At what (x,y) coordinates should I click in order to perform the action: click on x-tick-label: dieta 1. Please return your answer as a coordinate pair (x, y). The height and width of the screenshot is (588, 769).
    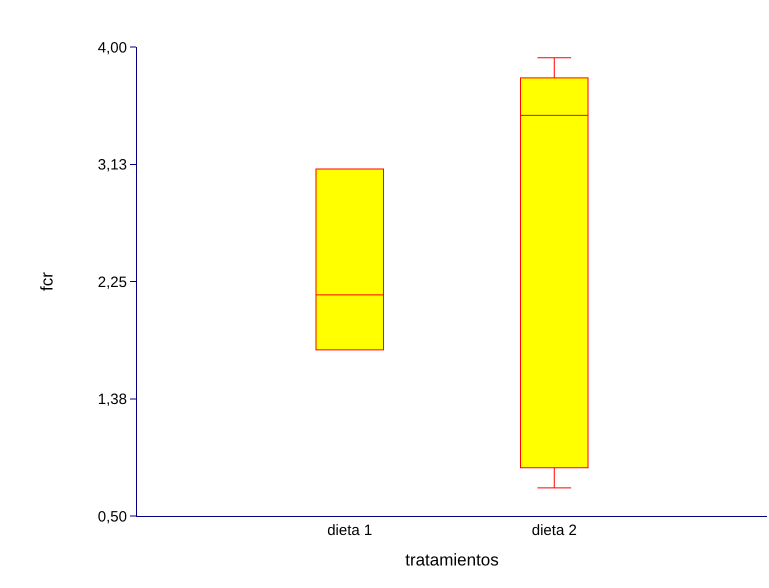
    Looking at the image, I should click on (349, 530).